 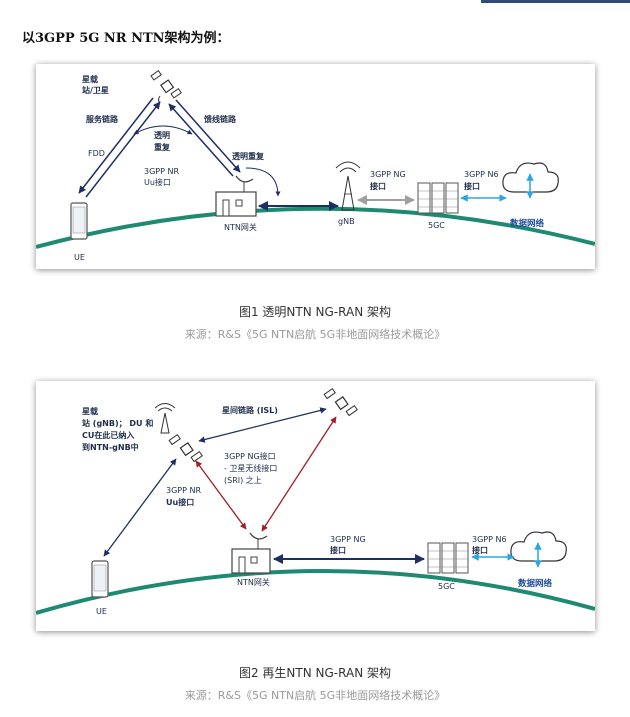 I want to click on ng-sri-label-2: - 卫星无线接口, so click(x=250, y=468).